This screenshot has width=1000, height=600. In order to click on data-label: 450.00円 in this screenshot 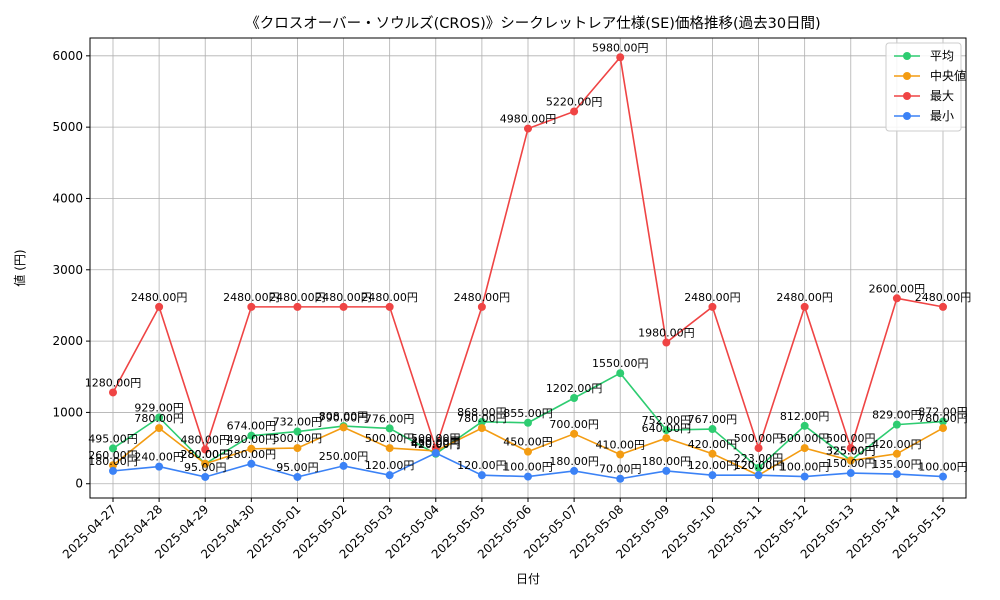, I will do `click(528, 442)`.